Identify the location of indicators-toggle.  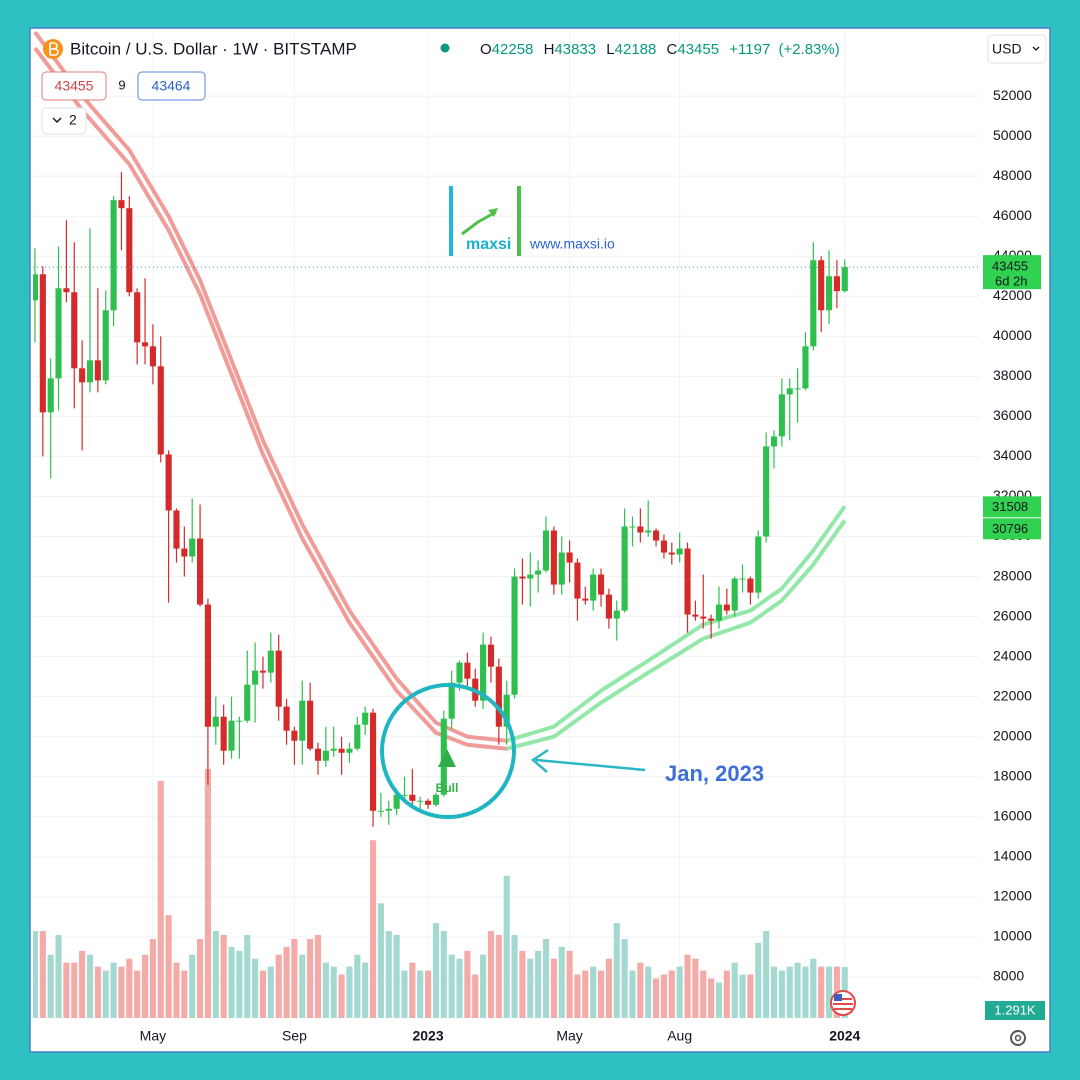
(64, 121).